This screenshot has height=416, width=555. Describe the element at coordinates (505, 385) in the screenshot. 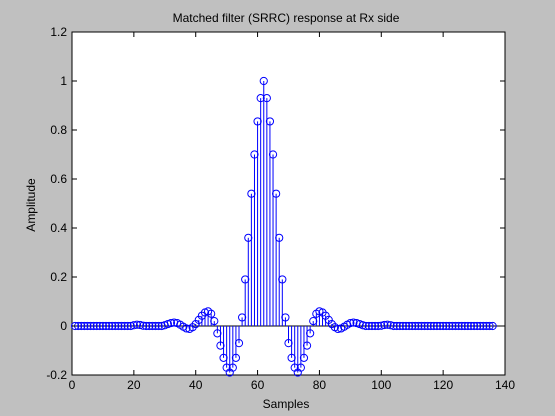

I see `x-tick-label: 140` at that location.